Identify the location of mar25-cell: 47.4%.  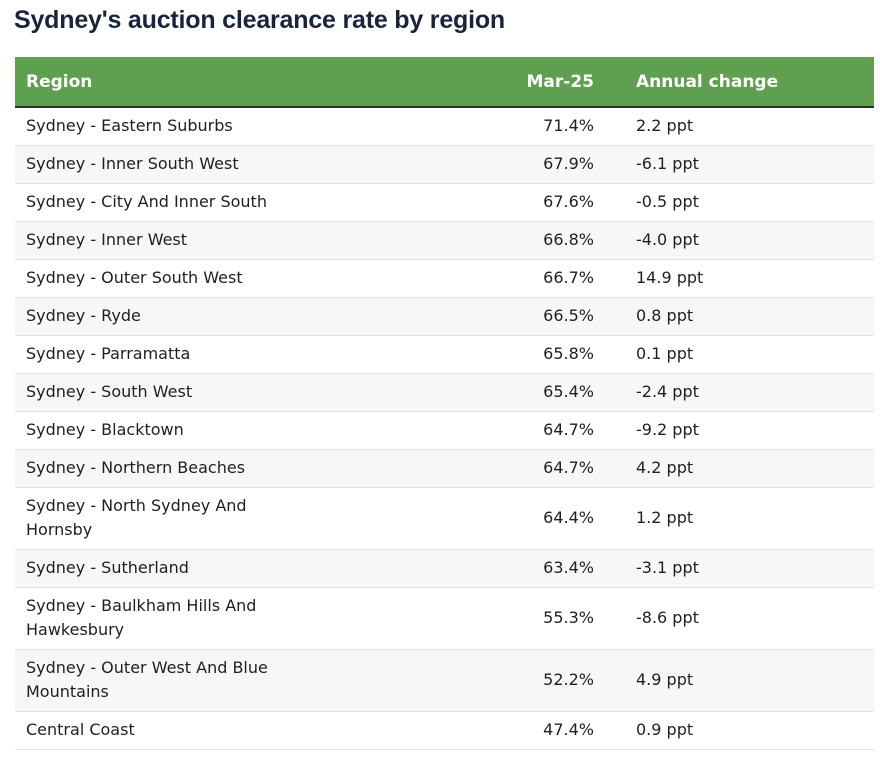
(475, 730).